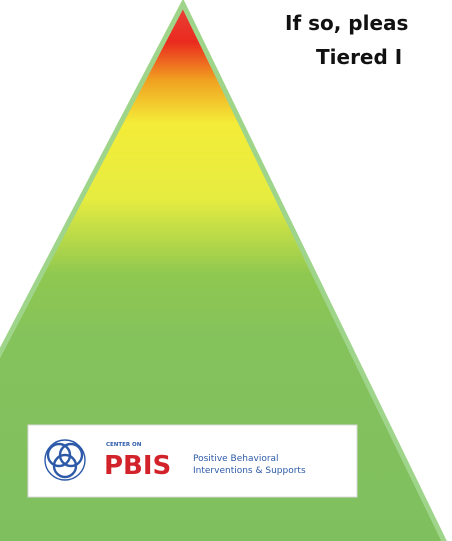  Describe the element at coordinates (124, 445) in the screenshot. I see `logo-eyebrow: CENTER ON` at that location.